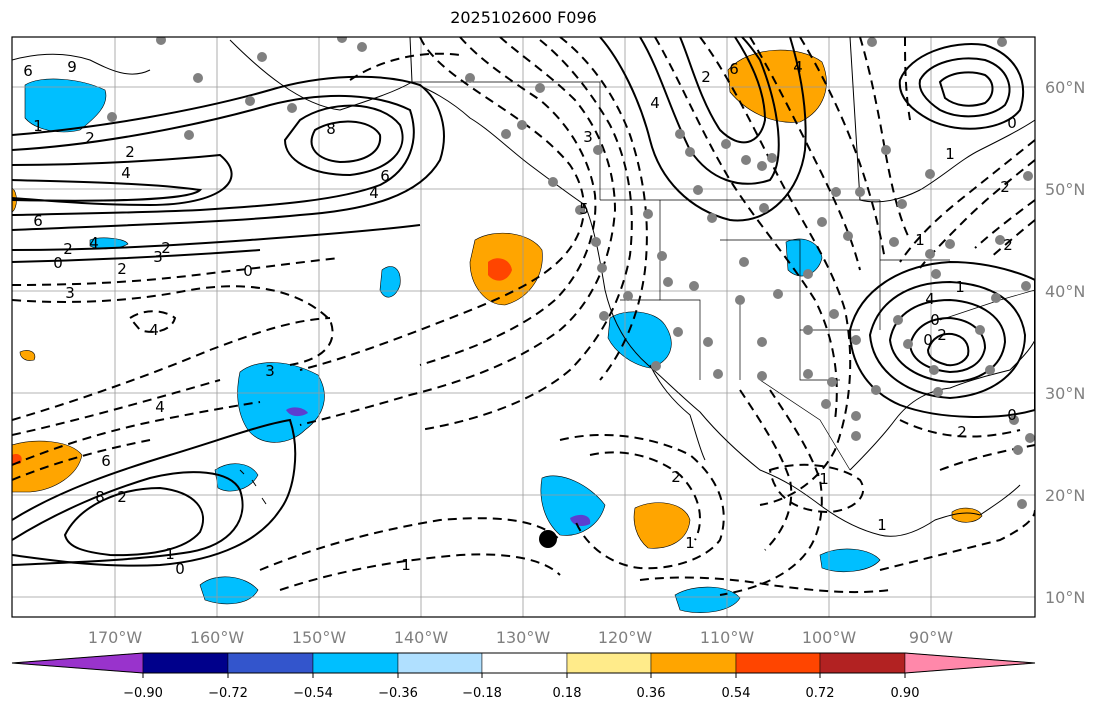 Image resolution: width=1105 pixels, height=712 pixels. What do you see at coordinates (72, 67) in the screenshot?
I see `contour-label: 9` at bounding box center [72, 67].